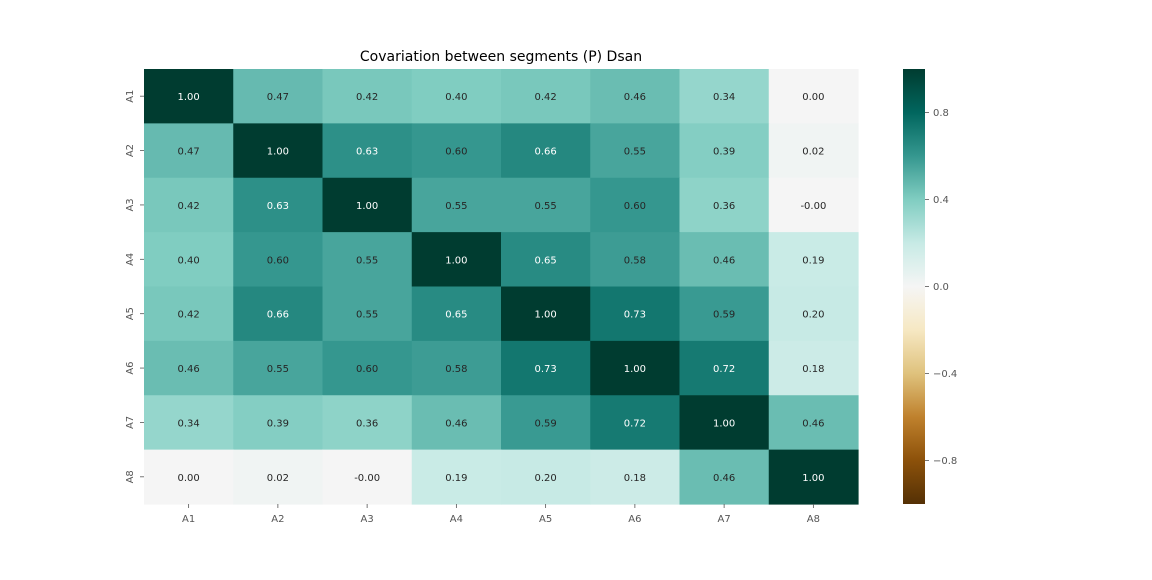 The width and height of the screenshot is (1152, 580). Describe the element at coordinates (501, 514) in the screenshot. I see `x-axis: A1 A2 A3 A4 A5 A6 A7 A8` at that location.